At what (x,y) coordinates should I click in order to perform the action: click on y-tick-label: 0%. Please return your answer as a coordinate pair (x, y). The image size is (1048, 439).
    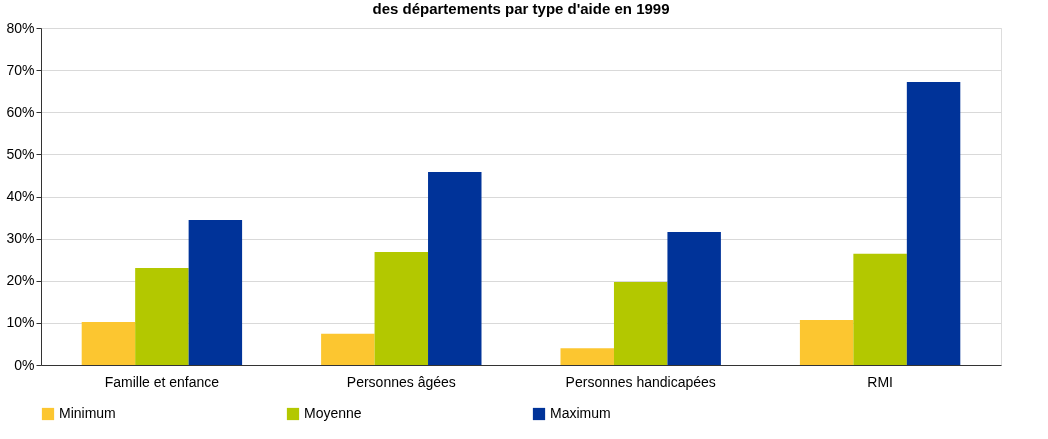
    Looking at the image, I should click on (24, 364).